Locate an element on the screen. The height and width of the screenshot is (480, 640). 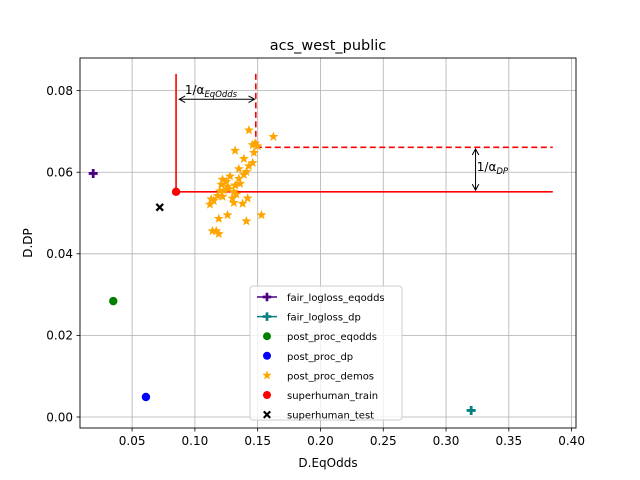
annotation-label-subscript: EqOdds is located at coordinates (220, 95).